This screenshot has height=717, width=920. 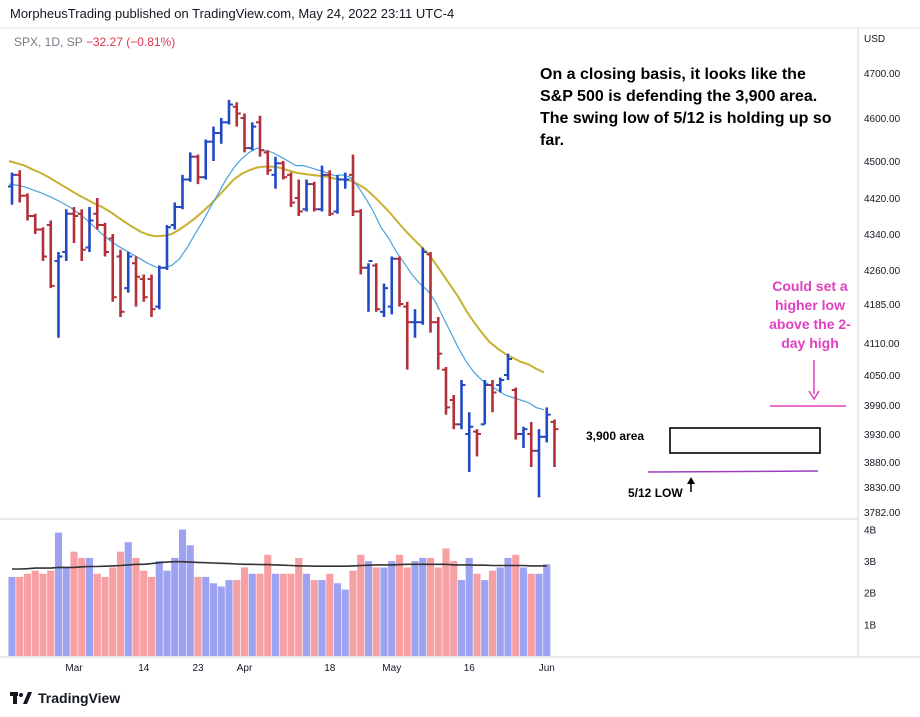 I want to click on time-tick-label: 14, so click(x=144, y=668).